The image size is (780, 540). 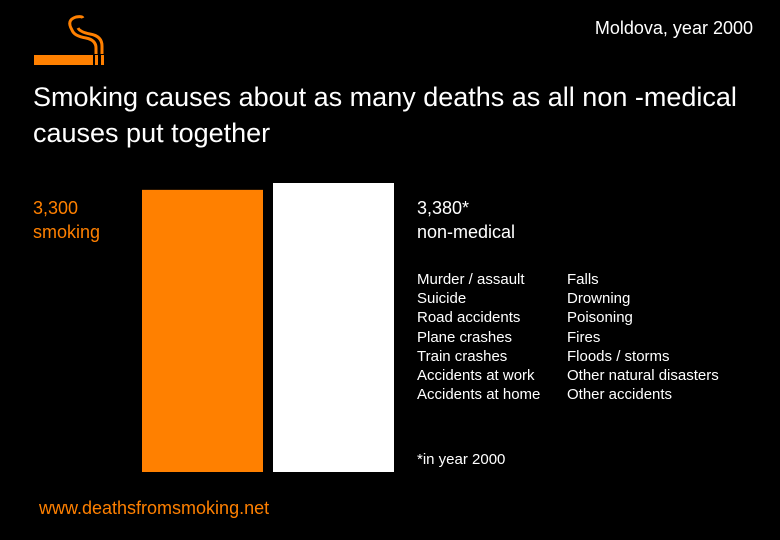 What do you see at coordinates (202, 330) in the screenshot?
I see `bar-smoking` at bounding box center [202, 330].